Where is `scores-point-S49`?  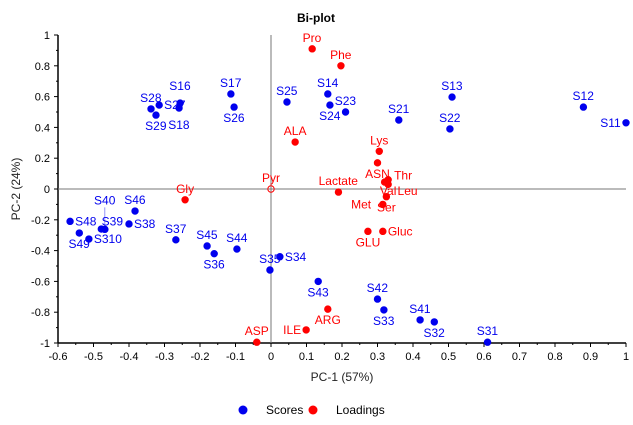
scores-point-S49 is located at coordinates (79, 233).